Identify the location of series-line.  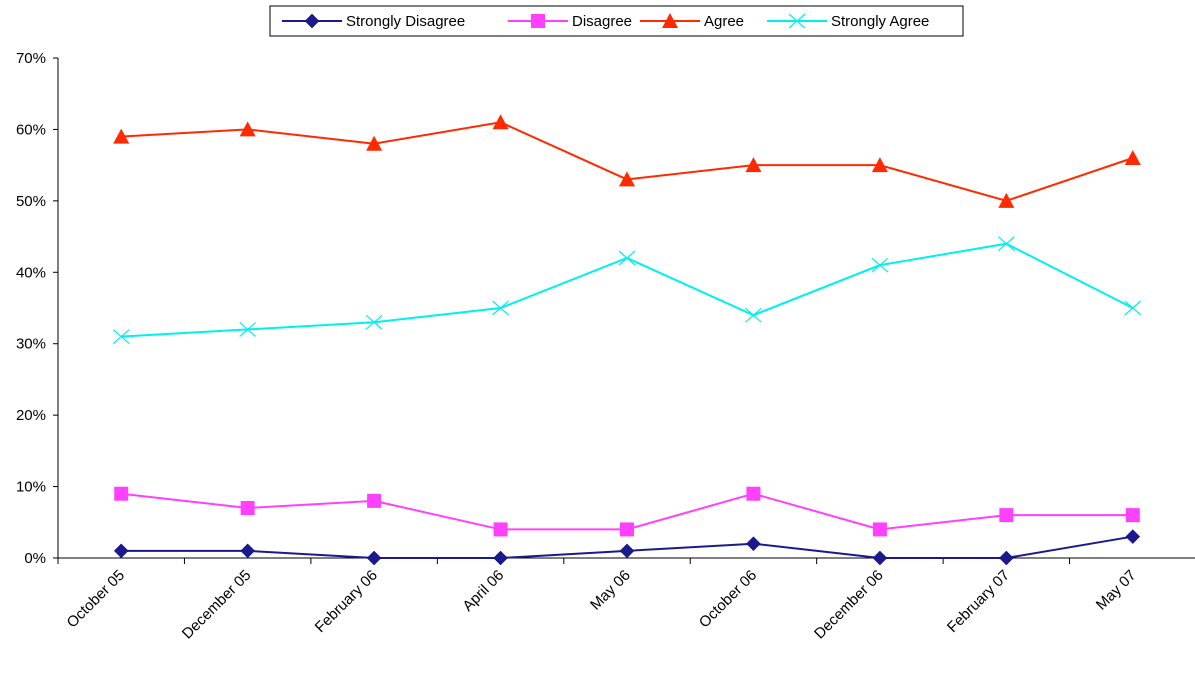
(627, 161).